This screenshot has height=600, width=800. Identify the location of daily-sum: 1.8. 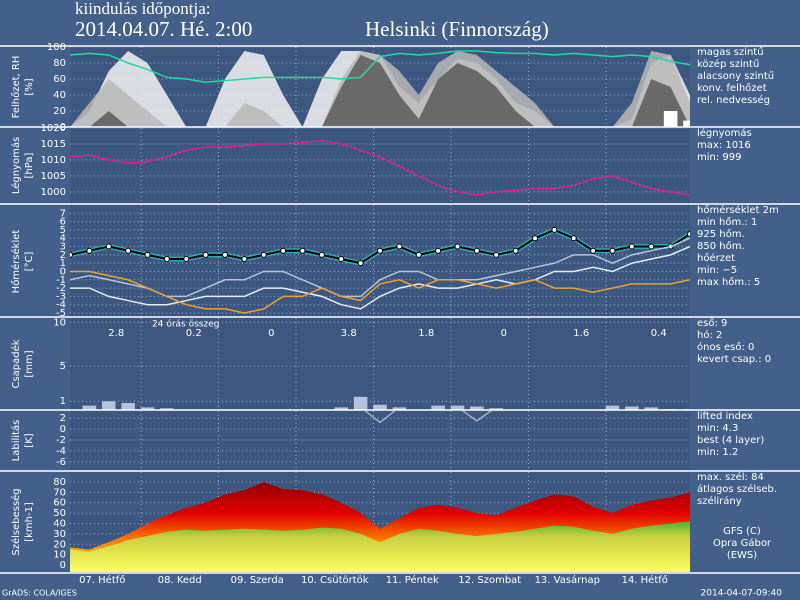
(426, 333).